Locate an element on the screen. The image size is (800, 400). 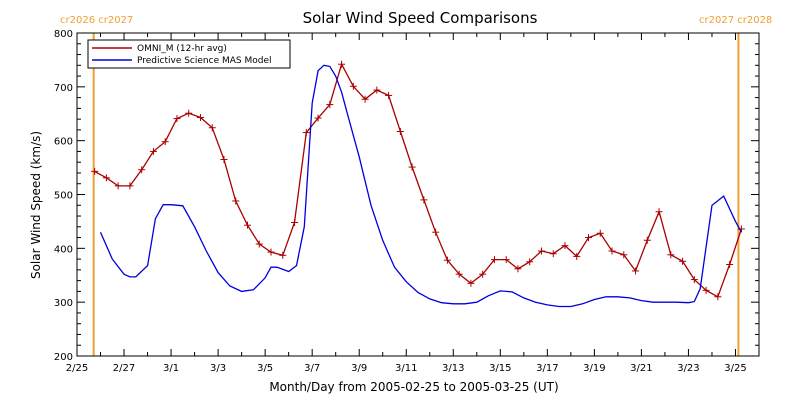
x-tick-label: 3/17 is located at coordinates (547, 368).